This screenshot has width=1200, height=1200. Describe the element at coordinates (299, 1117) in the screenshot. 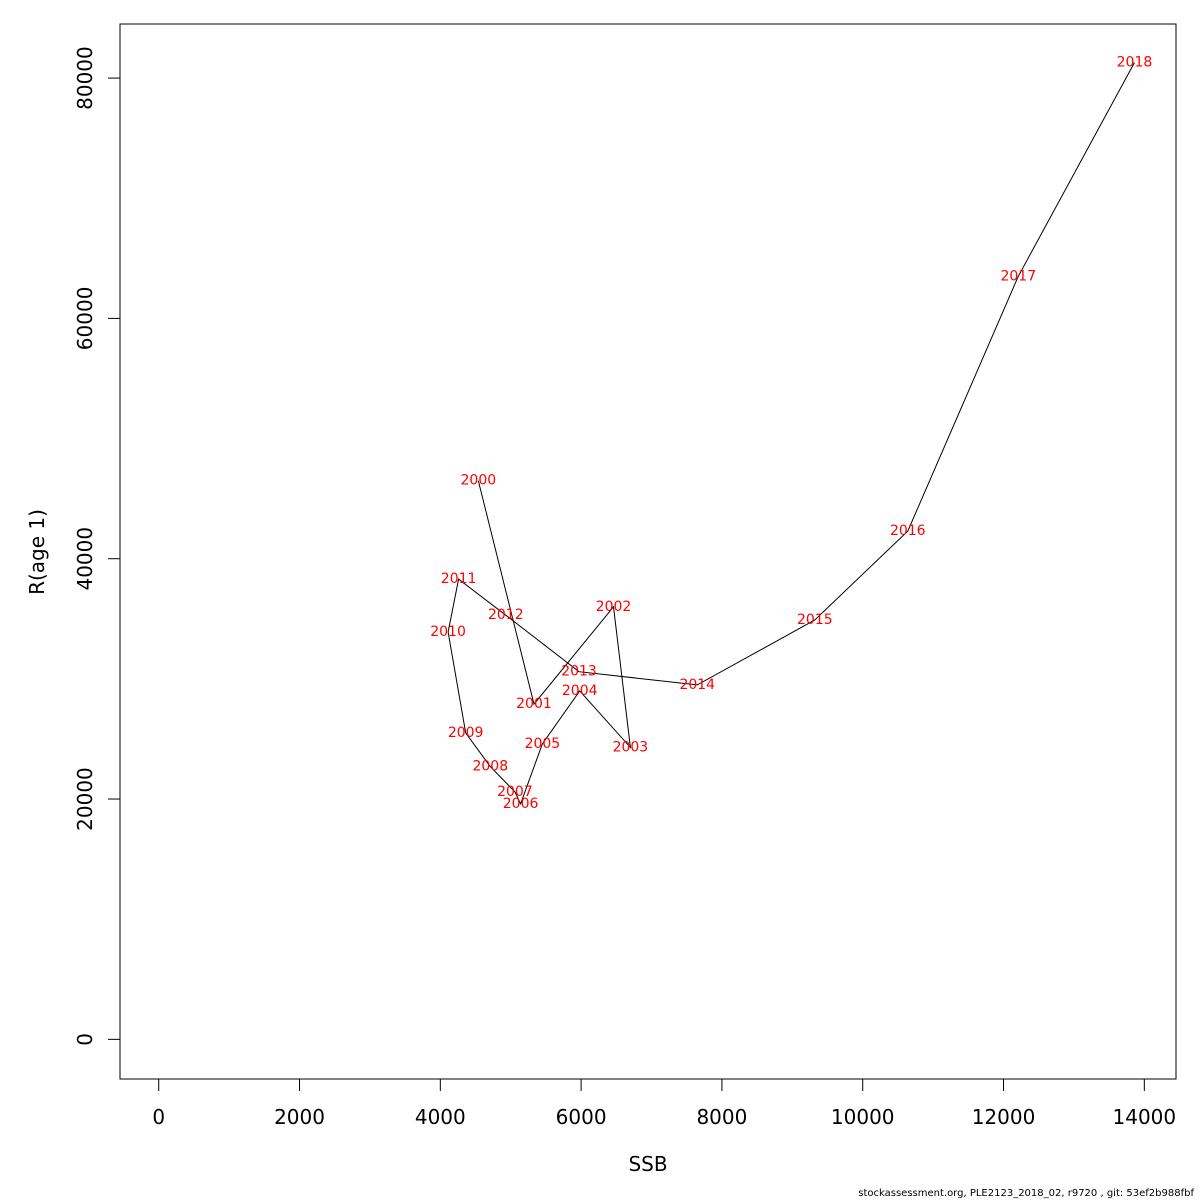

I see `x-tick-label: 2000` at that location.